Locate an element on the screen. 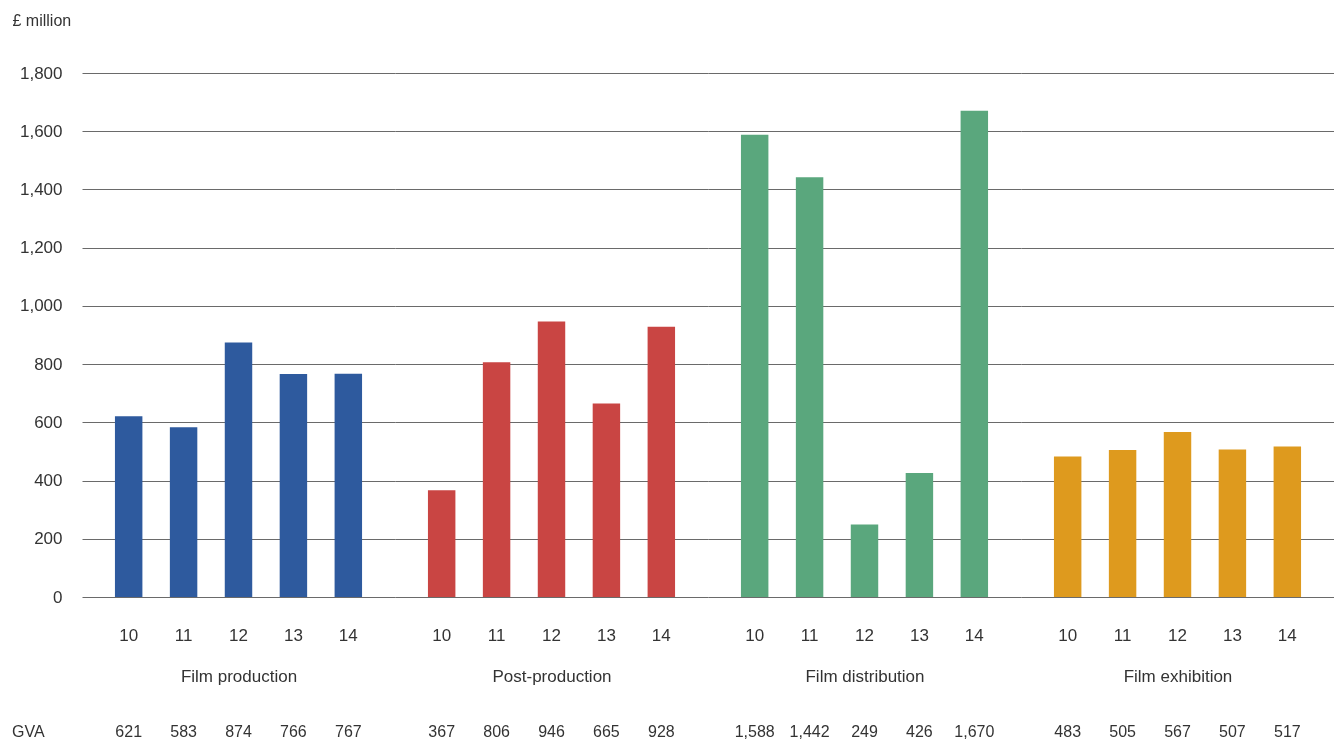 The height and width of the screenshot is (744, 1338). data-label: 1,670 is located at coordinates (974, 731).